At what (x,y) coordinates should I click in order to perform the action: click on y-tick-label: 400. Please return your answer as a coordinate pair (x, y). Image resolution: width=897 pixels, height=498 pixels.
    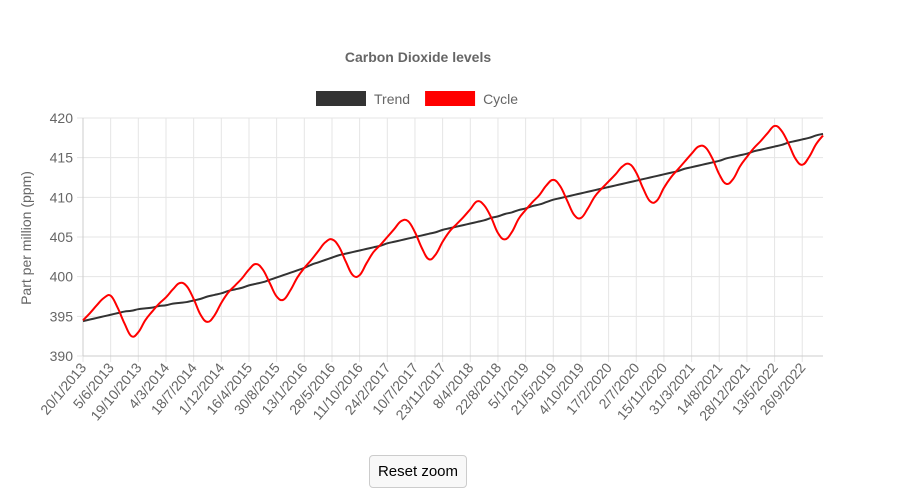
    Looking at the image, I should click on (62, 277).